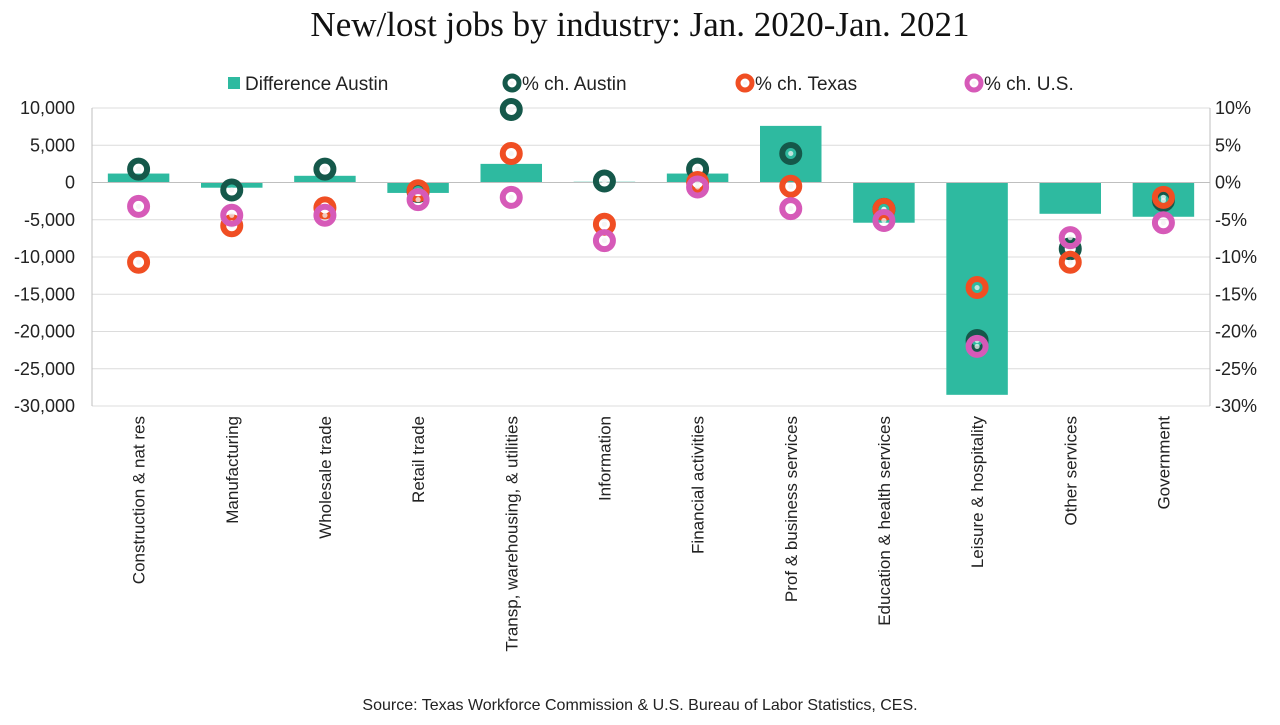  What do you see at coordinates (316, 84) in the screenshot?
I see `legend-label: Difference Austin` at bounding box center [316, 84].